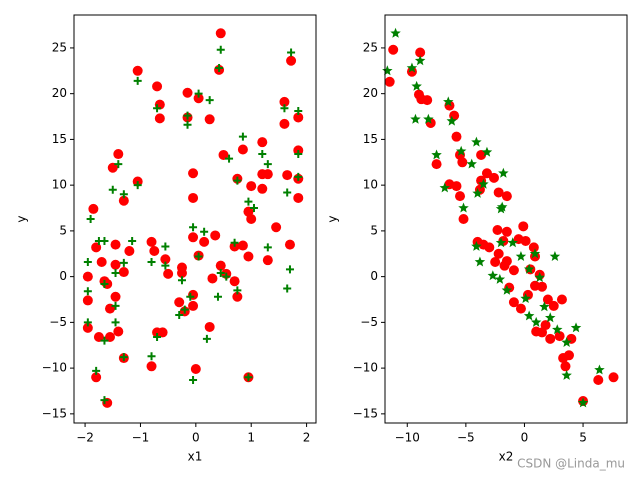 This screenshot has height=480, width=640. I want to click on x-tick-label: 5, so click(583, 438).